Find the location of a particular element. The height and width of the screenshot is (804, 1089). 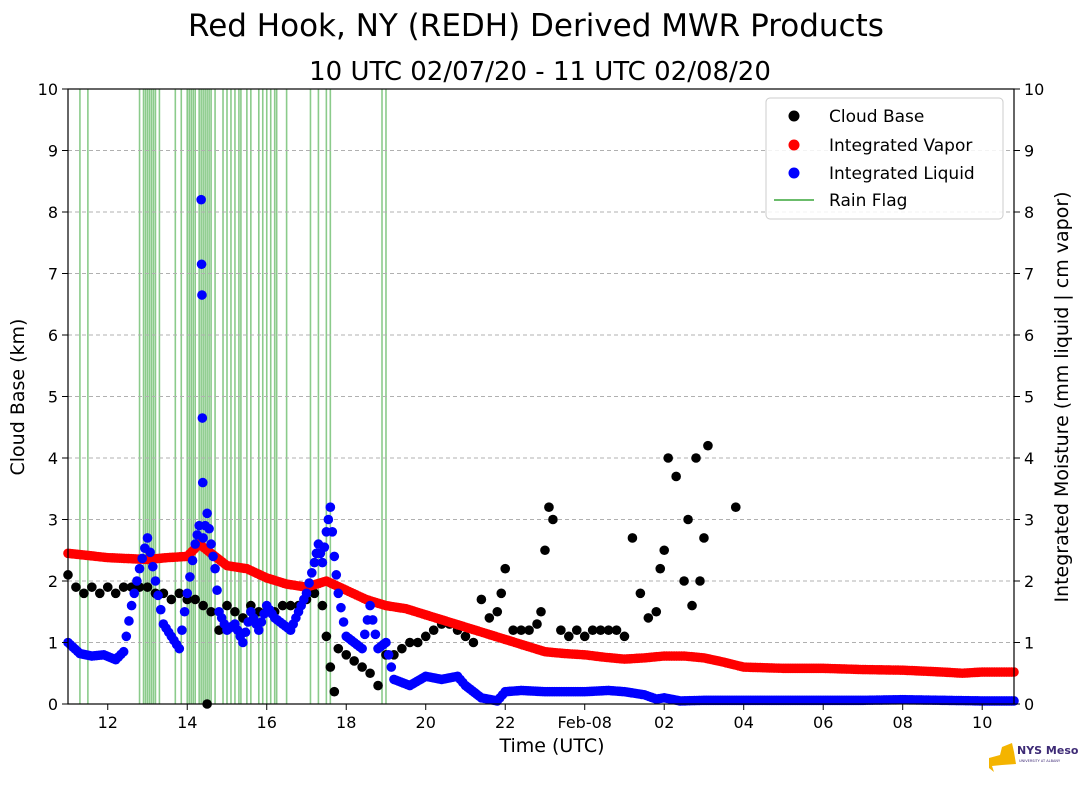

x-tick-label: 10 is located at coordinates (982, 722).